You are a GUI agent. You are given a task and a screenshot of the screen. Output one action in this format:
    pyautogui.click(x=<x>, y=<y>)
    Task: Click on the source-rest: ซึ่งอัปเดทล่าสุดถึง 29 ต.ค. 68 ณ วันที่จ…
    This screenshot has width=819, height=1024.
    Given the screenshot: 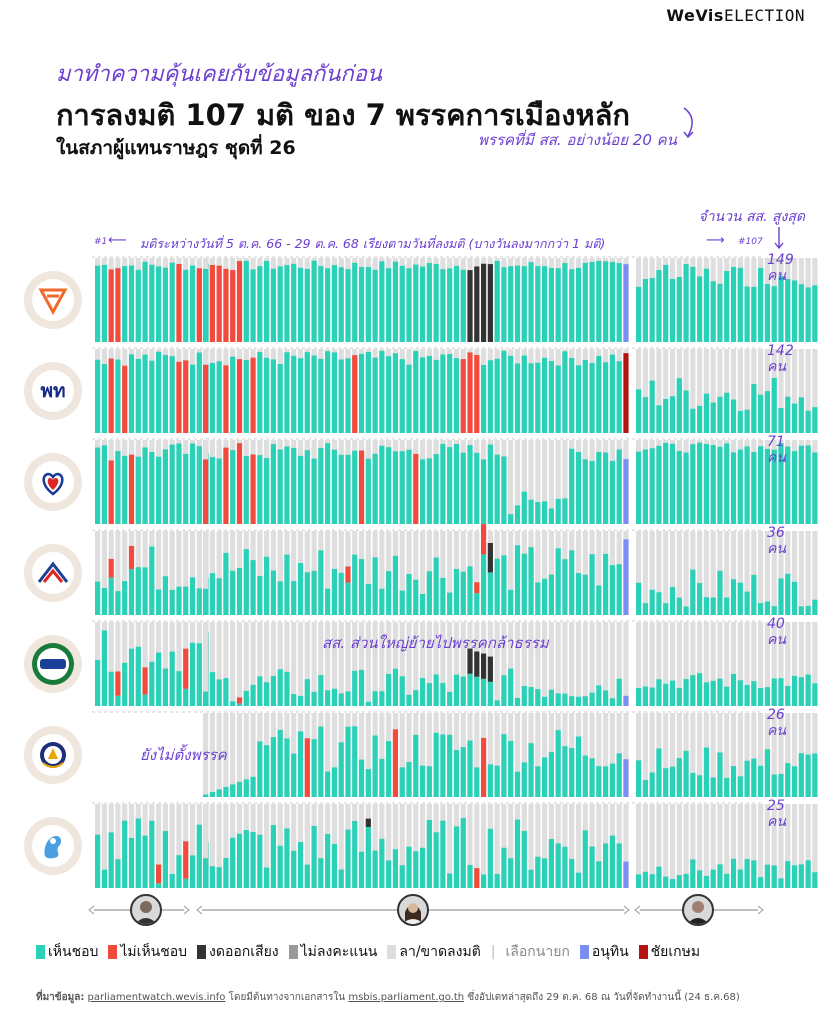 What is the action you would take?
    pyautogui.click(x=603, y=997)
    